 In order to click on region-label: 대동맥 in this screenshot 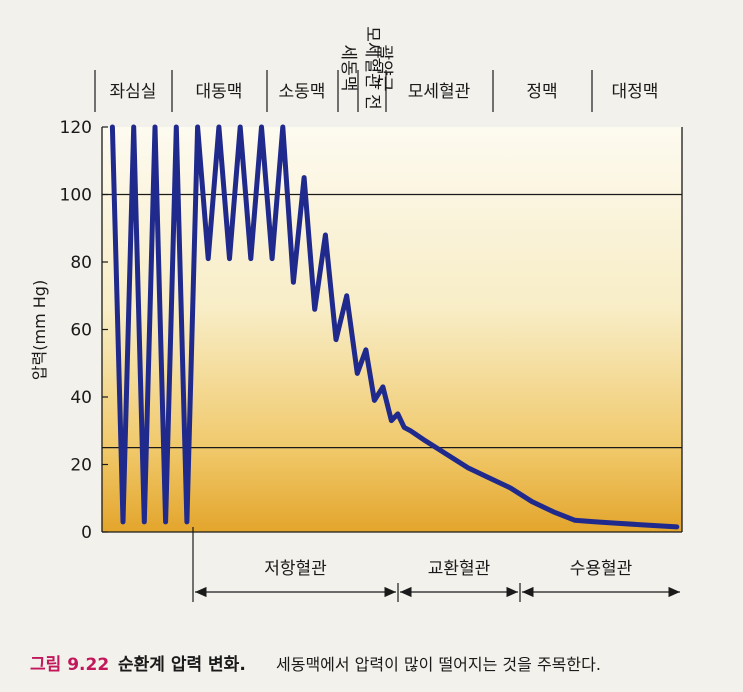, I will do `click(219, 92)`.